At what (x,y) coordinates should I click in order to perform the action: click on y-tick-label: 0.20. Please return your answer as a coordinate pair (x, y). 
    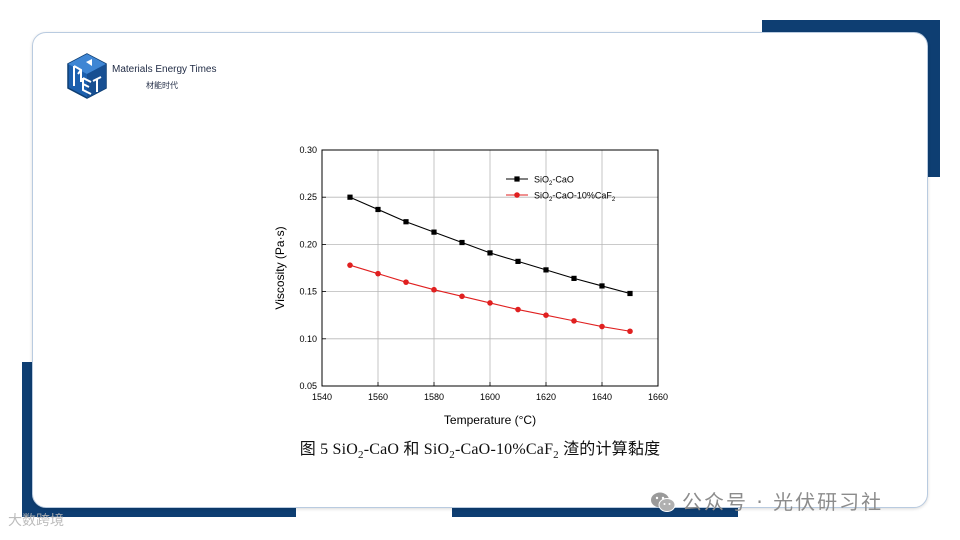
    Looking at the image, I should click on (308, 244).